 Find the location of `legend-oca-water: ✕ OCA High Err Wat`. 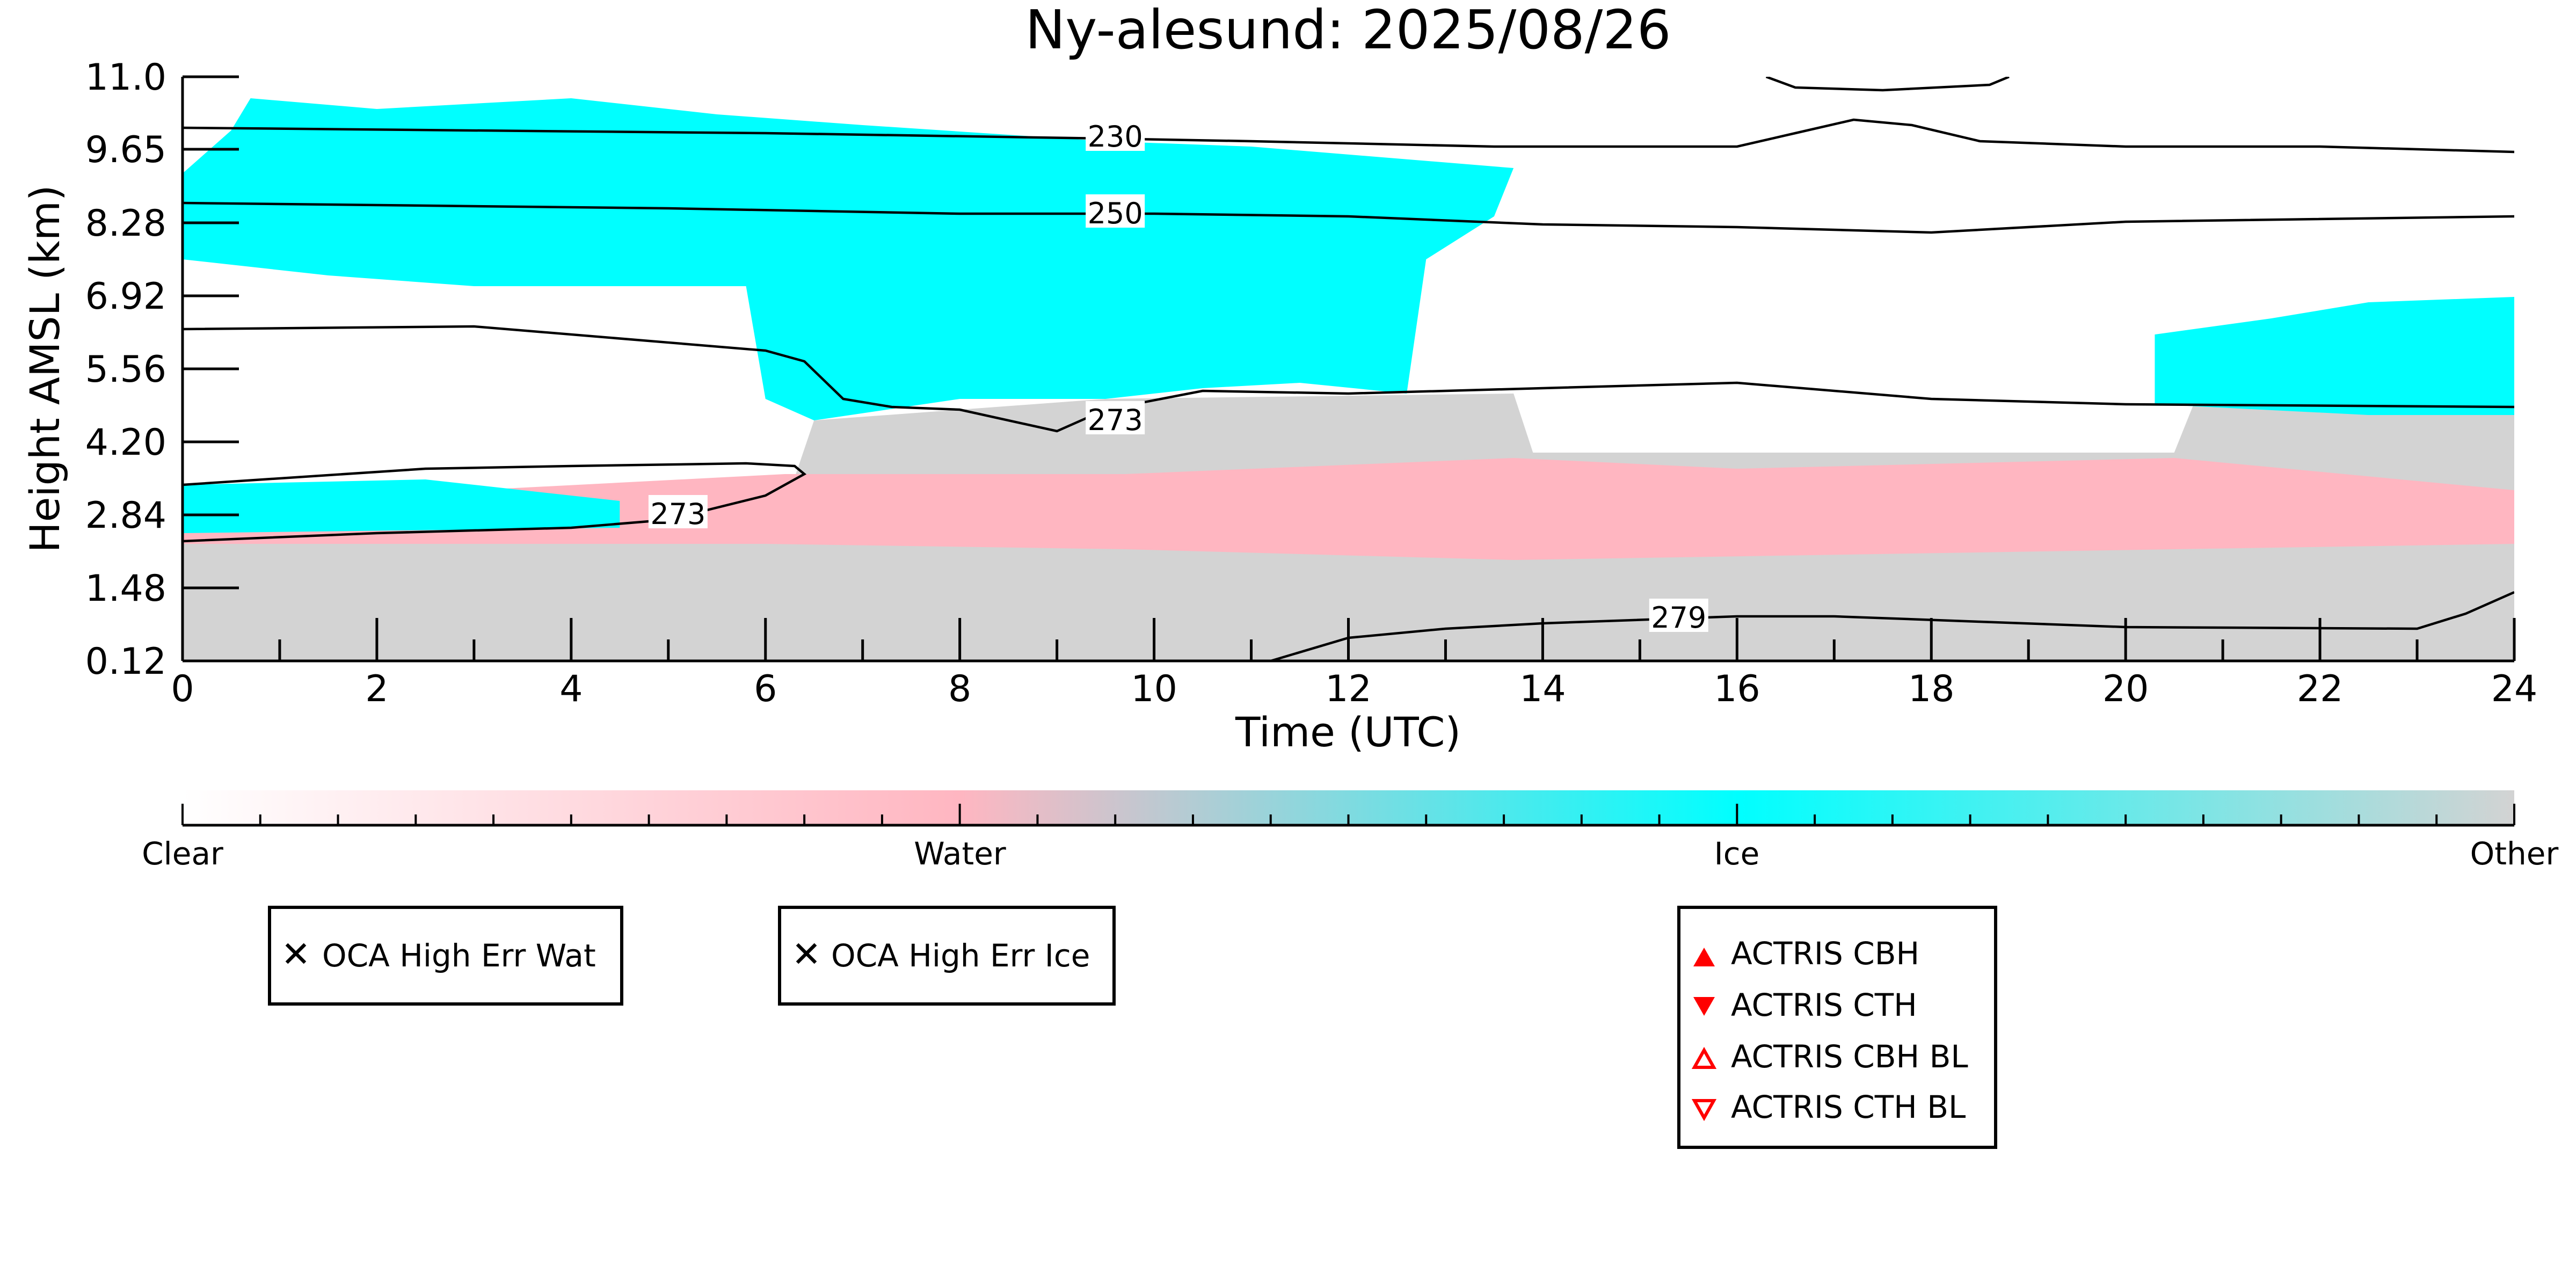

legend-oca-water: ✕ OCA High Err Wat is located at coordinates (445, 956).